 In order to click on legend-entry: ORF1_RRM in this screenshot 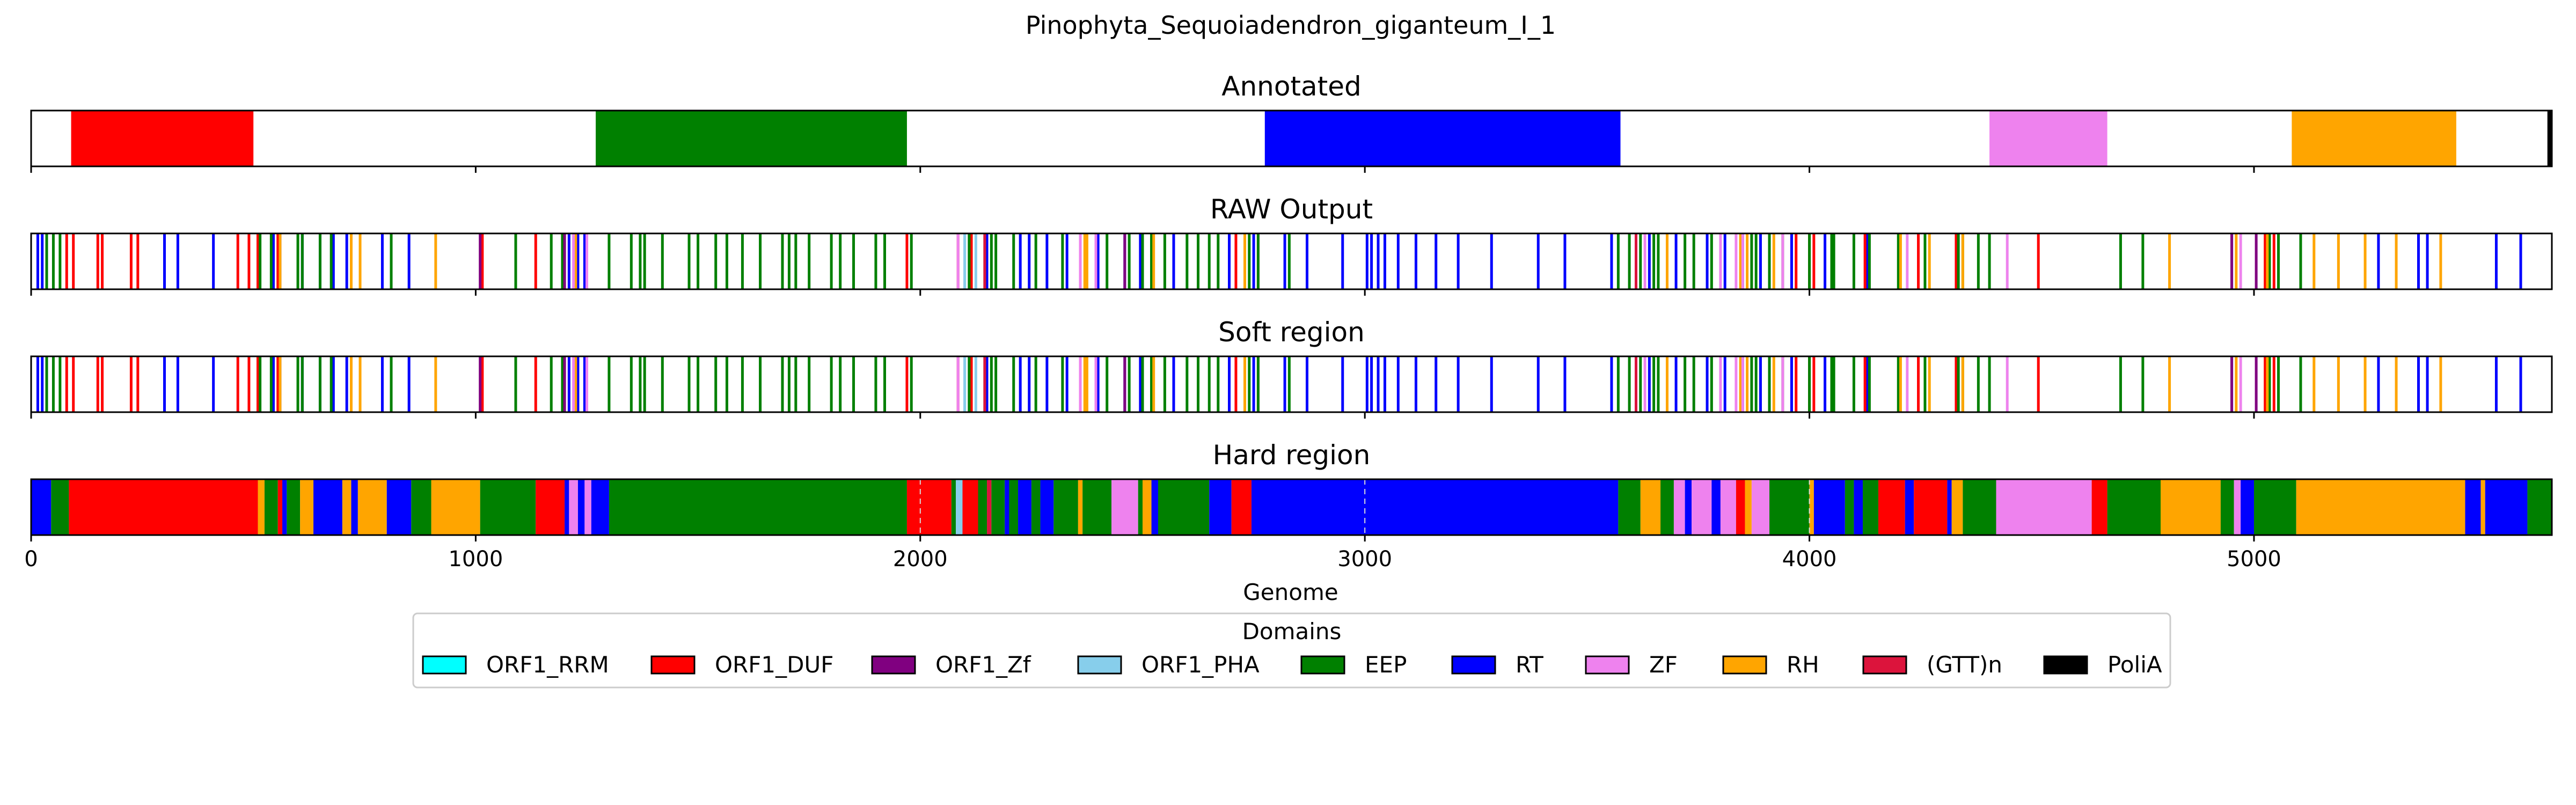, I will do `click(515, 665)`.